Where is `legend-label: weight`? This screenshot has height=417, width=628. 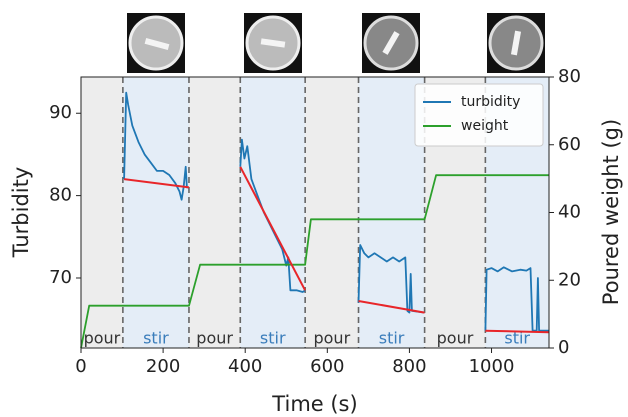
legend-label: weight is located at coordinates (485, 126).